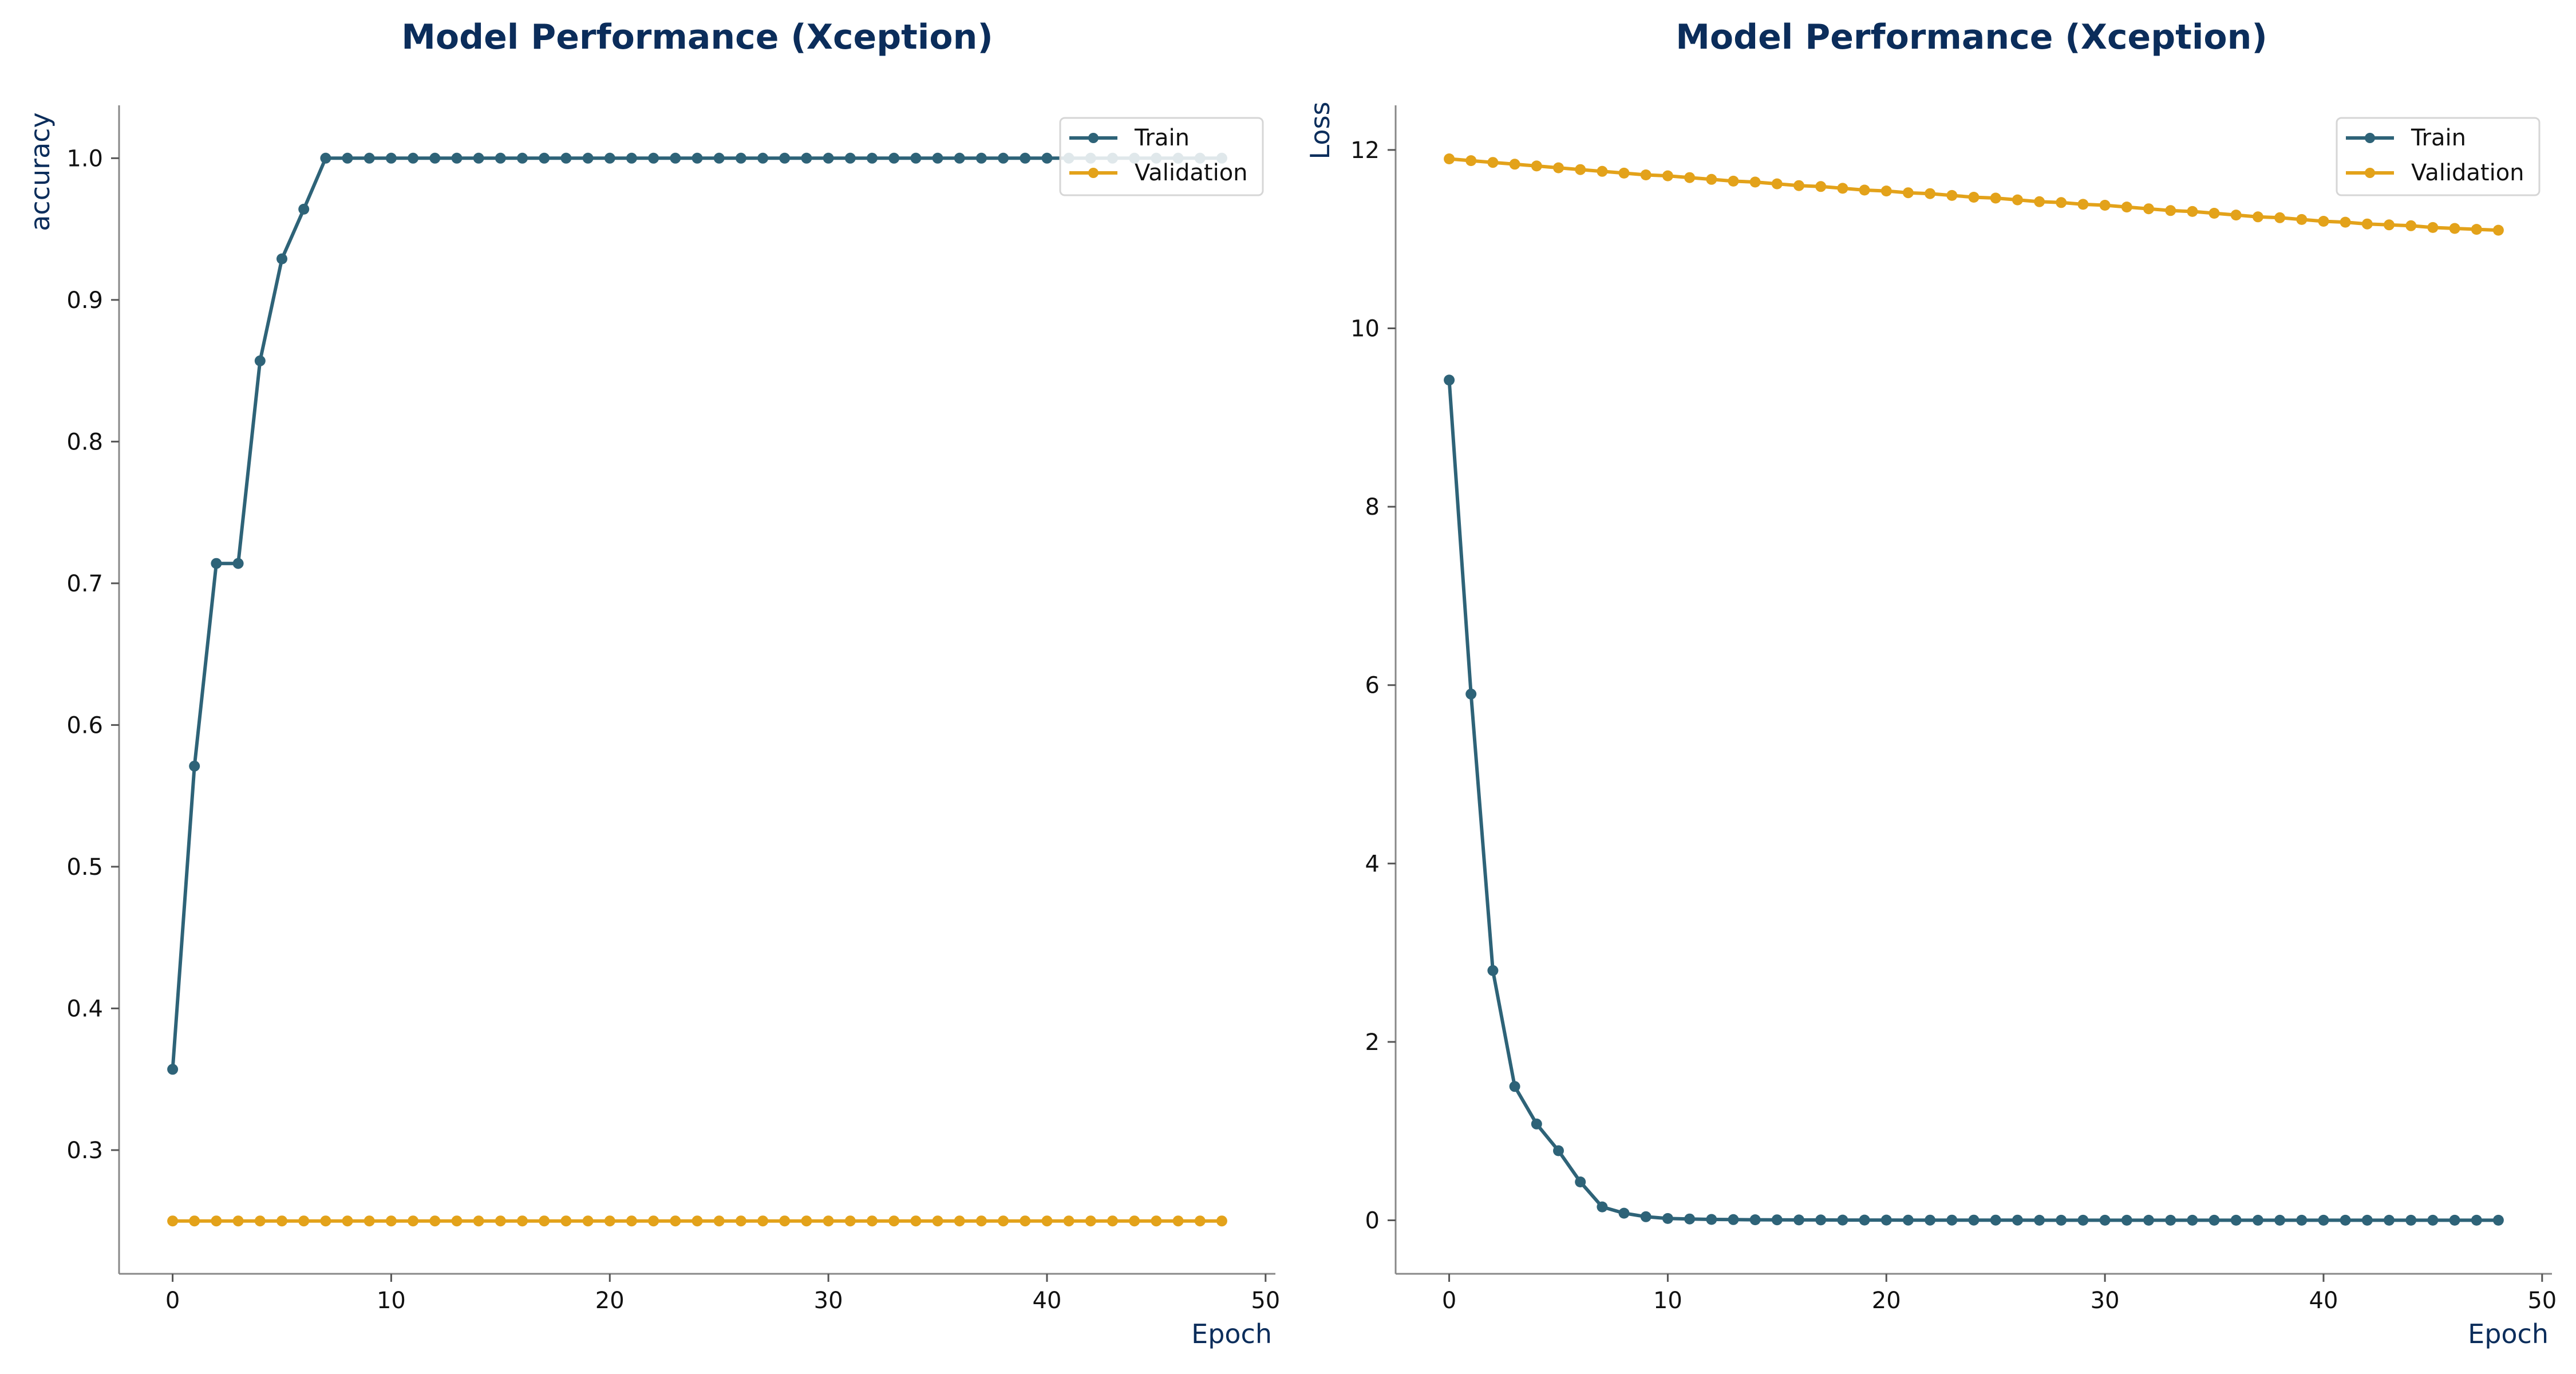 This screenshot has width=2576, height=1374. I want to click on legend-marker-train, so click(2370, 138).